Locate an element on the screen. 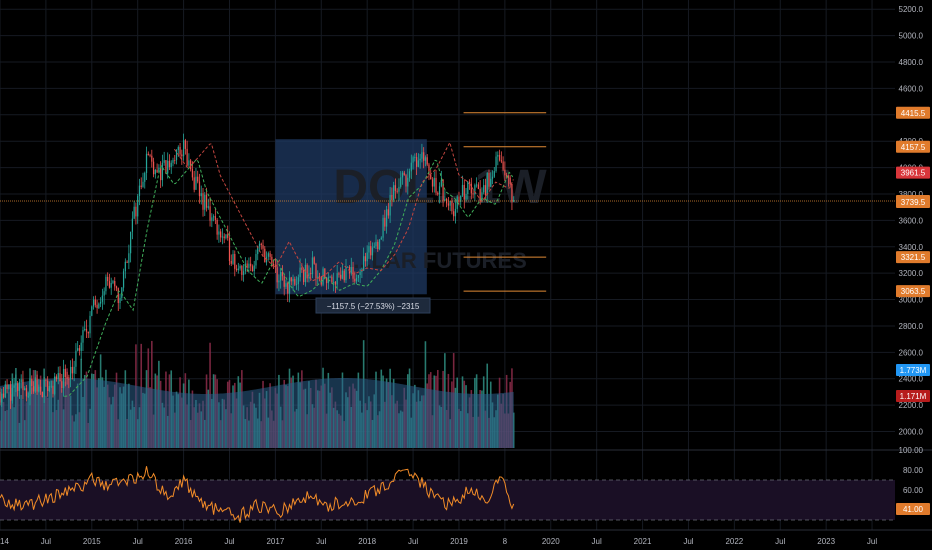 The width and height of the screenshot is (932, 550). volume-ma-badge-bg is located at coordinates (913, 370).